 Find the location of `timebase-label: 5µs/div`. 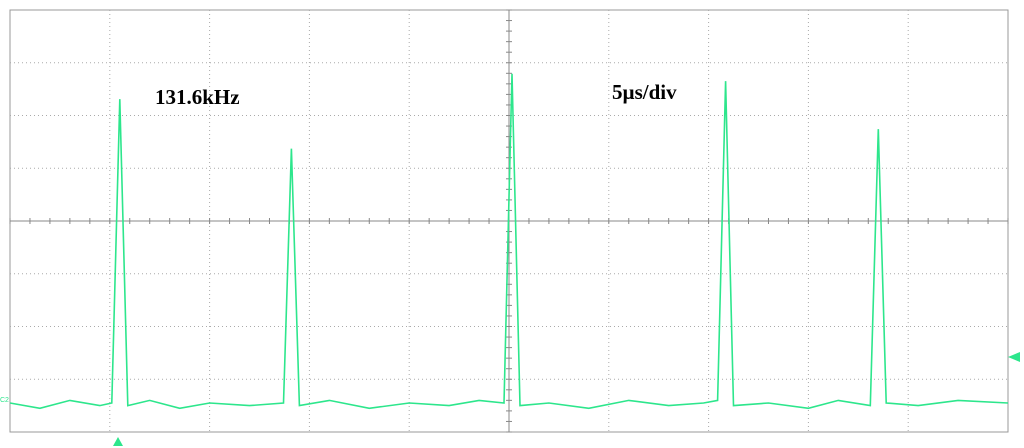

timebase-label: 5µs/div is located at coordinates (644, 92).